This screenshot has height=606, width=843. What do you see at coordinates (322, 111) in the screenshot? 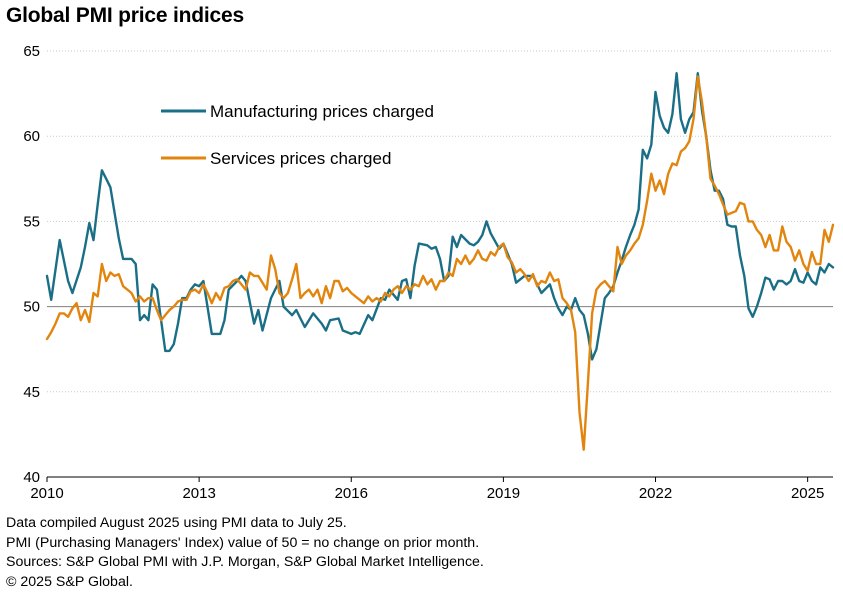
I see `legend-label-manufacturing: Manufacturing prices charged` at bounding box center [322, 111].